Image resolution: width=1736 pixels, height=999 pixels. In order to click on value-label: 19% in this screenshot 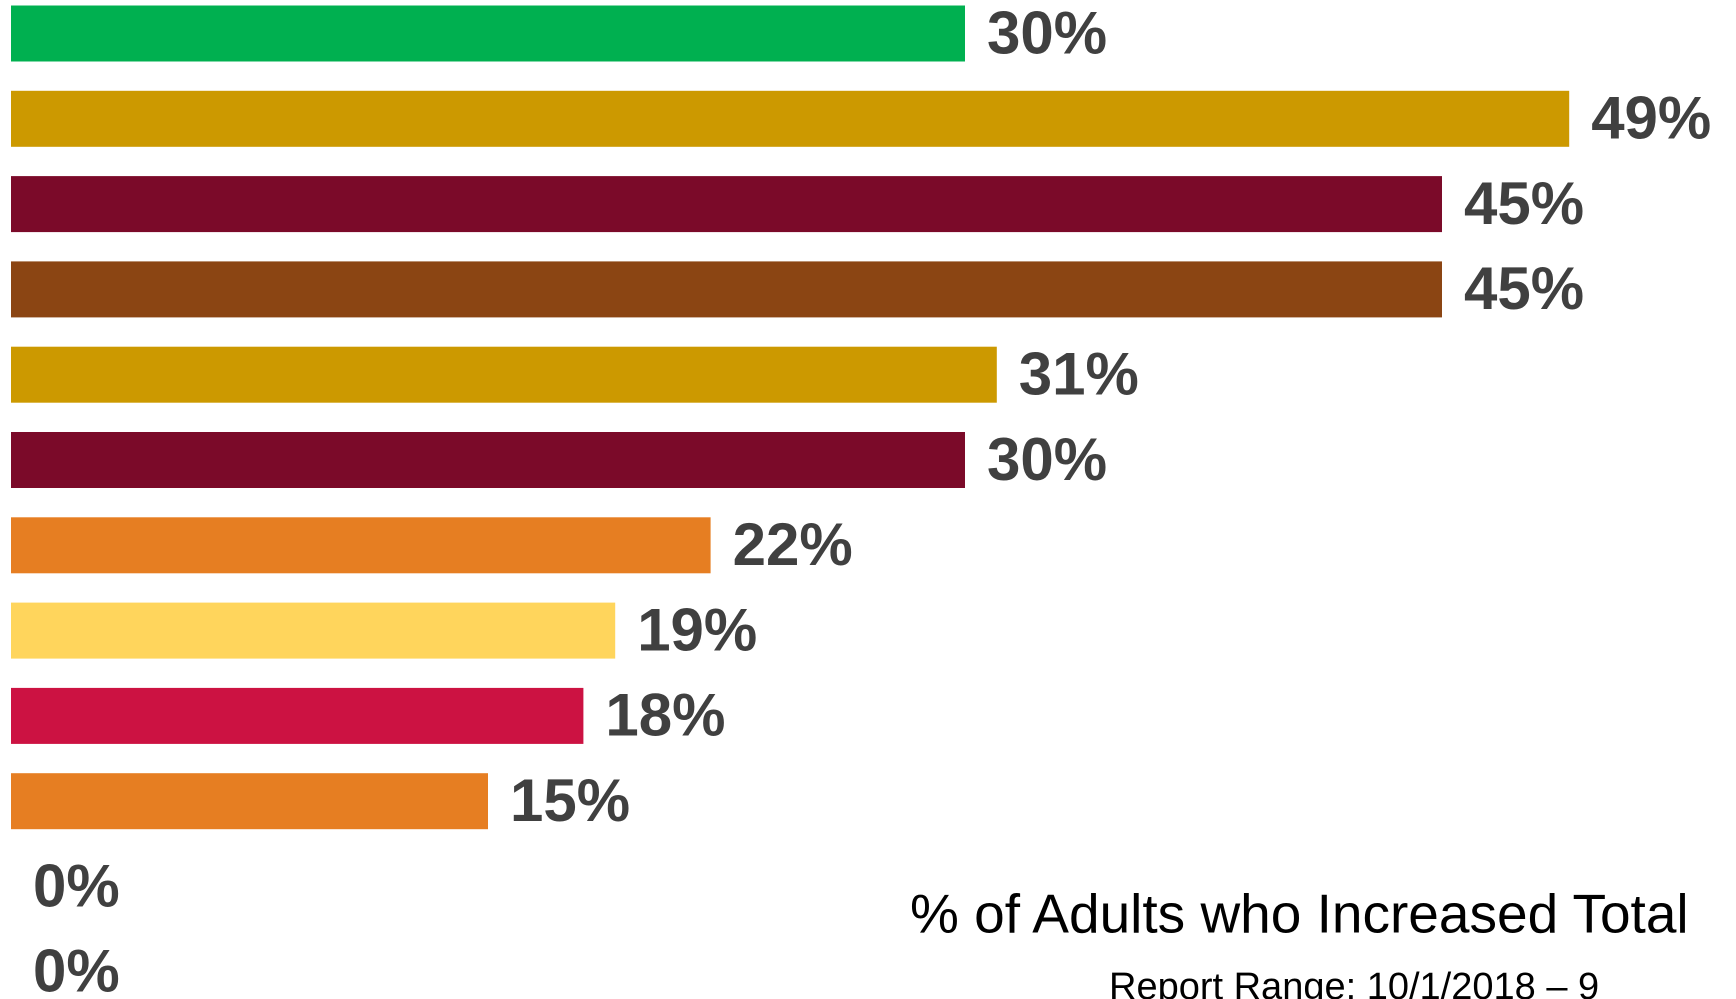, I will do `click(697, 629)`.